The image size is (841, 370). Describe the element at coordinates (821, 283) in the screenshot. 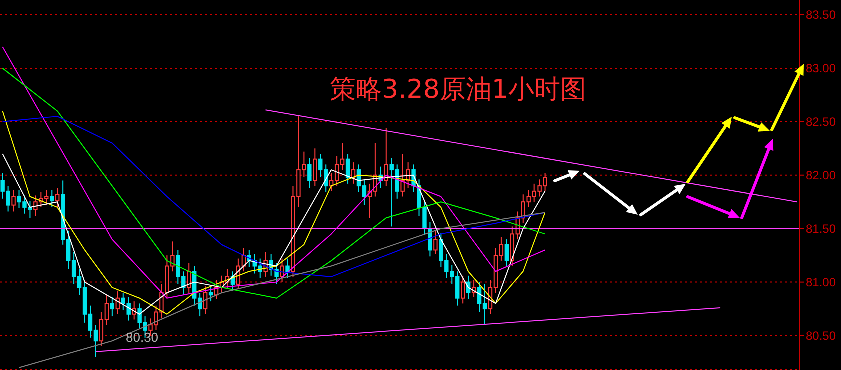

I see `y-tick-label: 81.00` at that location.